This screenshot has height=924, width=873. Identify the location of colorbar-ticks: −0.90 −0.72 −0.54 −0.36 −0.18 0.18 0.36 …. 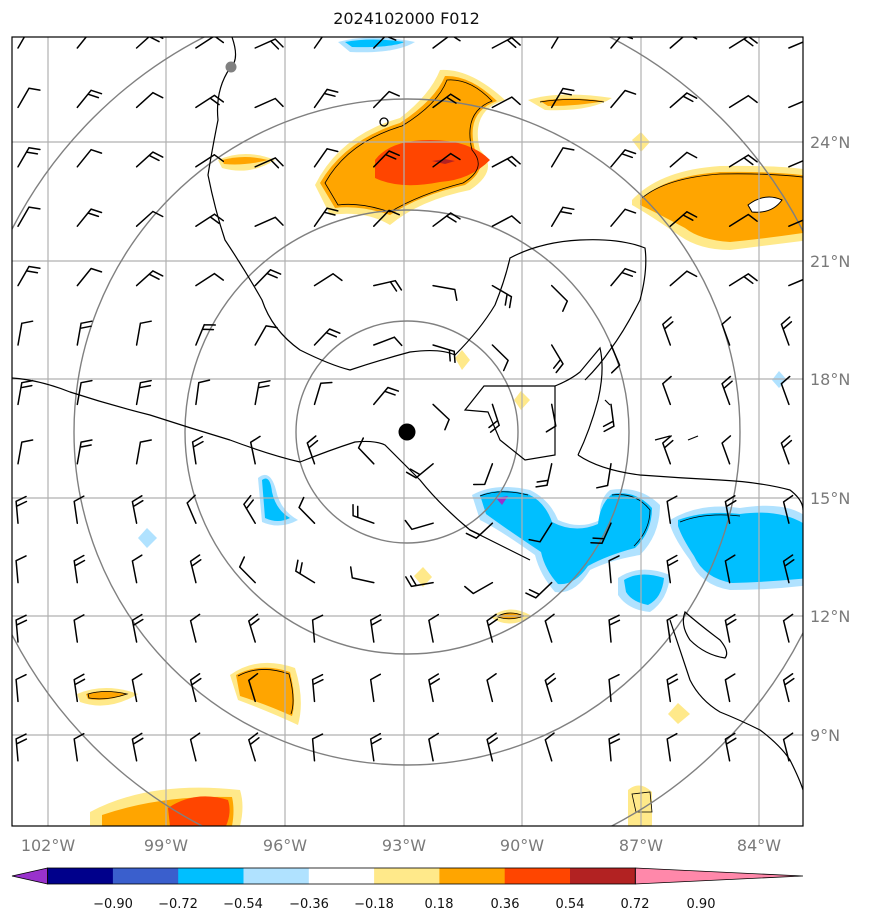
(404, 904).